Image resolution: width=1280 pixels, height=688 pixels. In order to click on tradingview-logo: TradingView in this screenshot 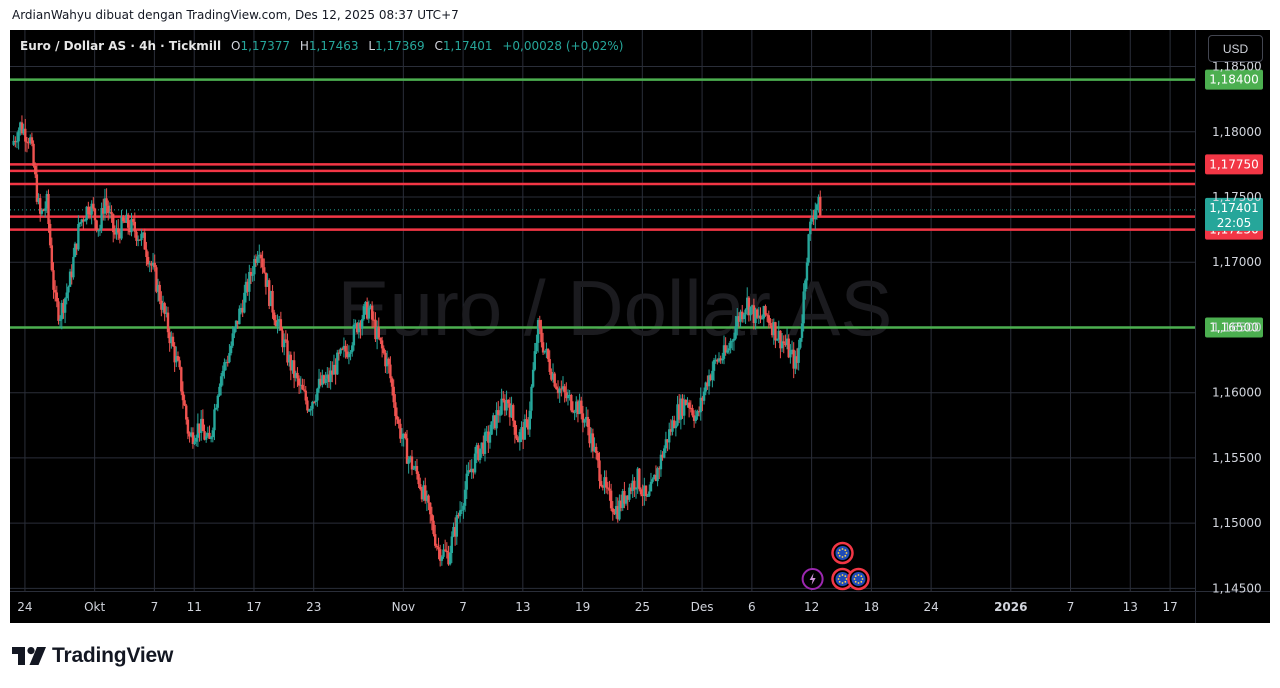, I will do `click(92, 656)`.